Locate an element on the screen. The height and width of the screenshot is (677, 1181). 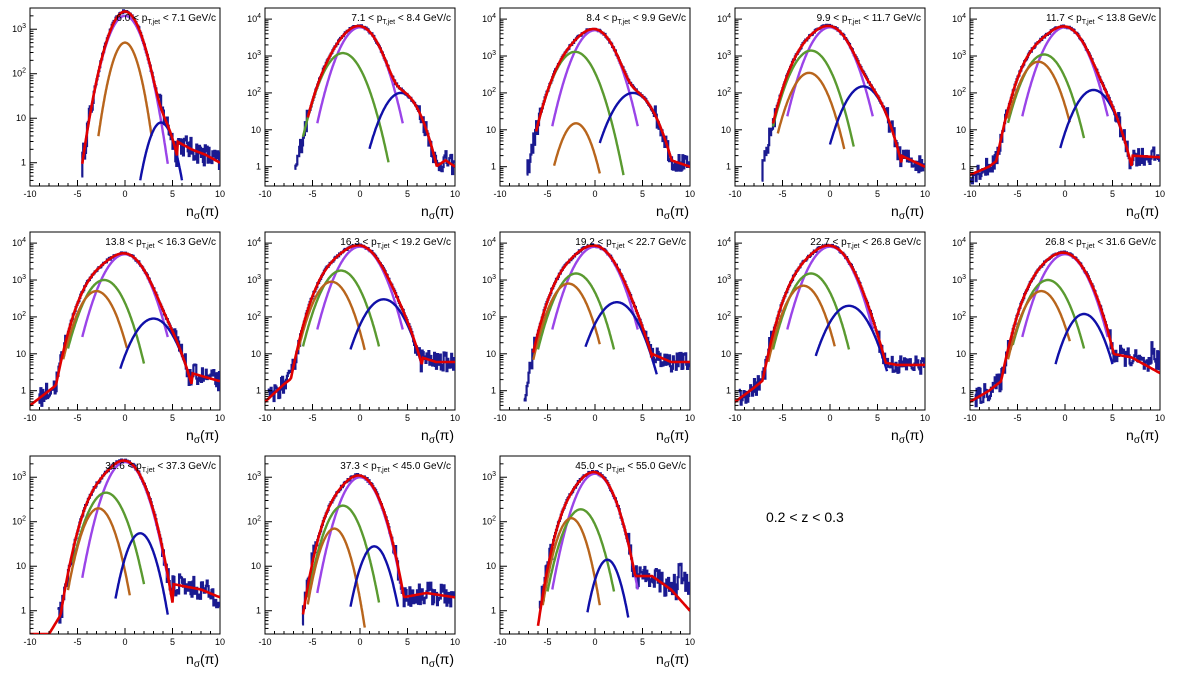
series-pion is located at coordinates (360, 75).